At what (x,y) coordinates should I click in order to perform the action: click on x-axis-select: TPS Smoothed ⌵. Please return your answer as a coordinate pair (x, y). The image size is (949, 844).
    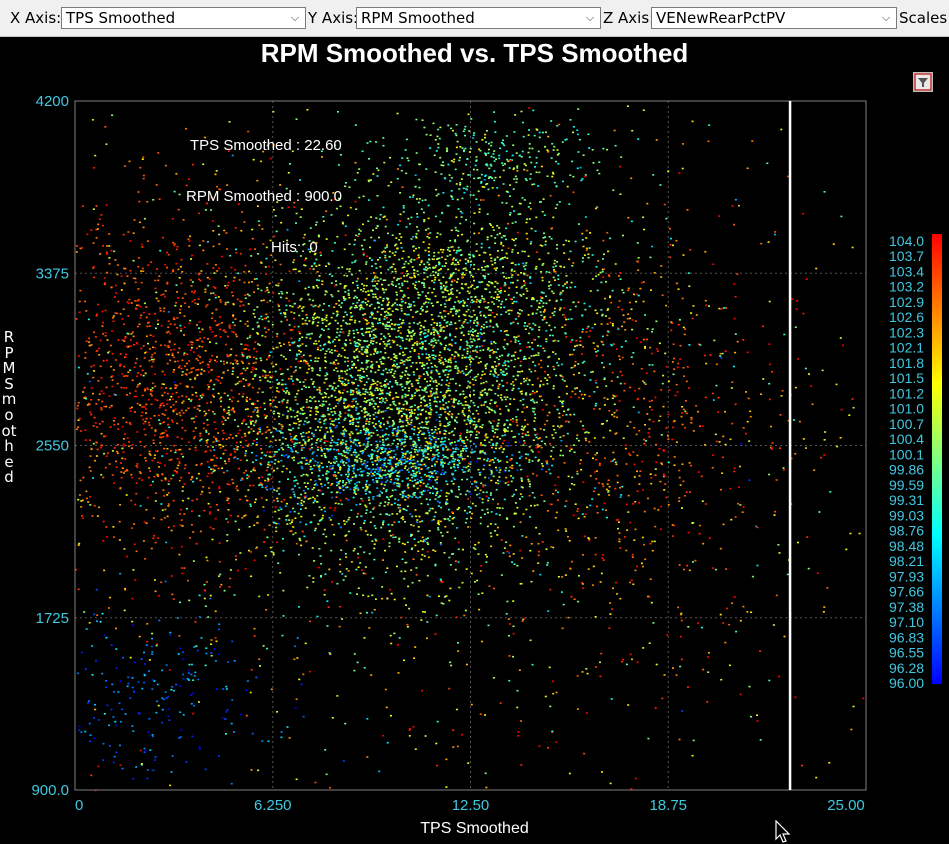
    Looking at the image, I should click on (183, 18).